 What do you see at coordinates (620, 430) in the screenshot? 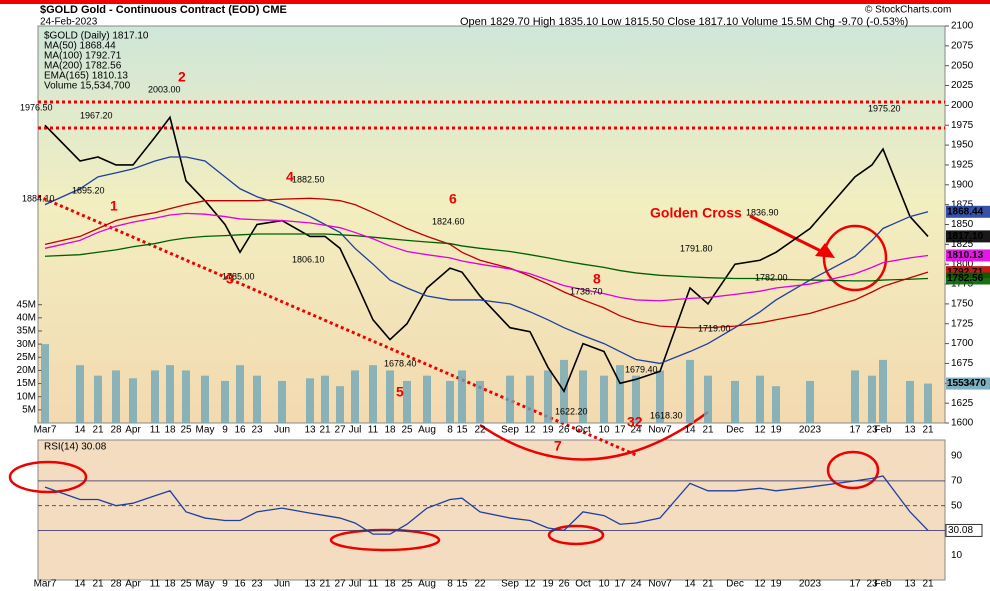
I see `x-tick-label: 17` at bounding box center [620, 430].